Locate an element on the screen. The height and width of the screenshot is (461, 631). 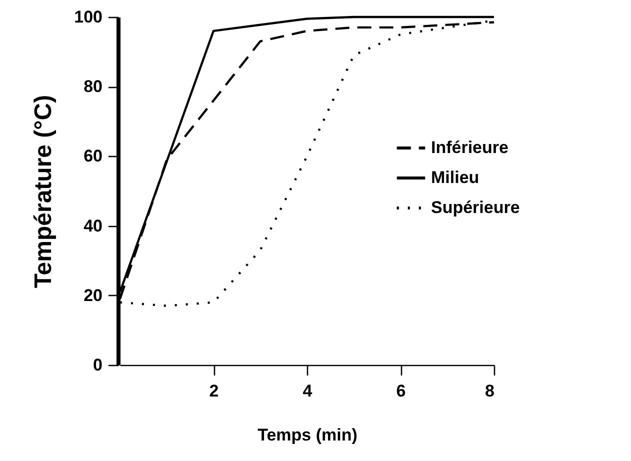
y-tick-label: 100 is located at coordinates (88, 17).